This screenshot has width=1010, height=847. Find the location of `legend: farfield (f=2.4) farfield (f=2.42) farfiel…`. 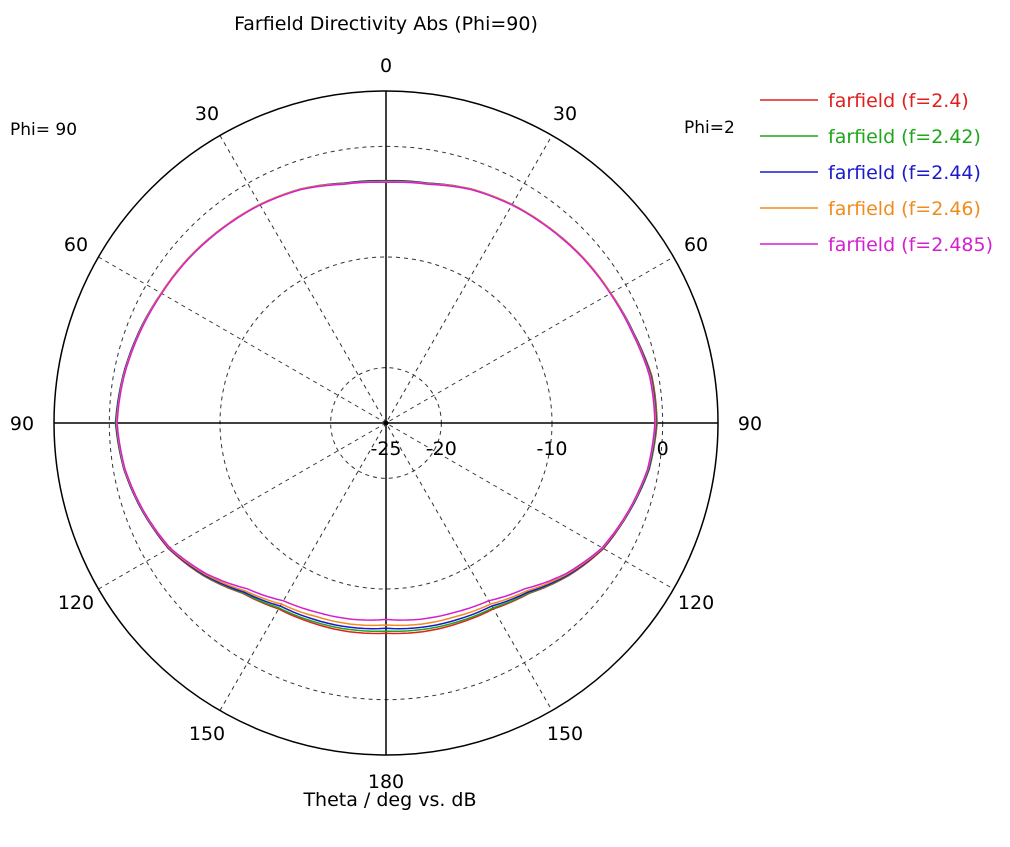

legend: farfield (f=2.4) farfield (f=2.42) farfiel… is located at coordinates (876, 173).